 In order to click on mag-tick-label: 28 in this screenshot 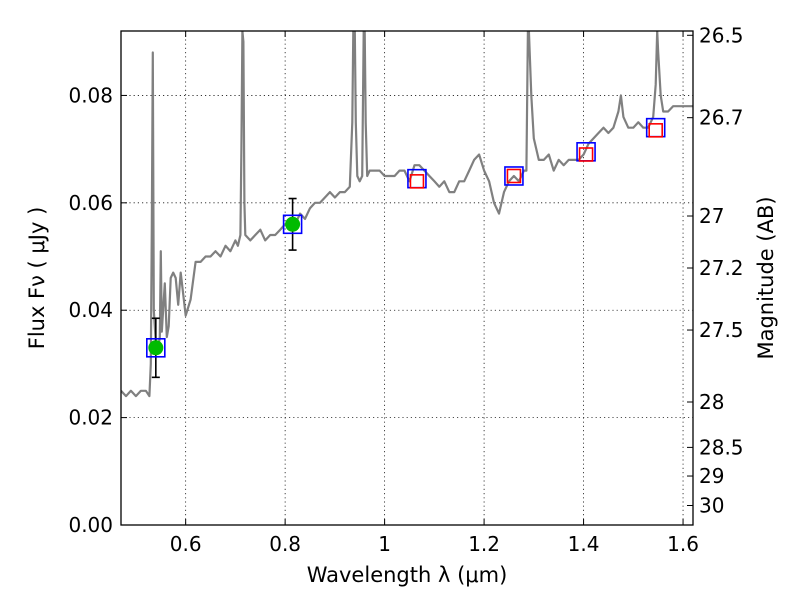, I will do `click(711, 402)`.